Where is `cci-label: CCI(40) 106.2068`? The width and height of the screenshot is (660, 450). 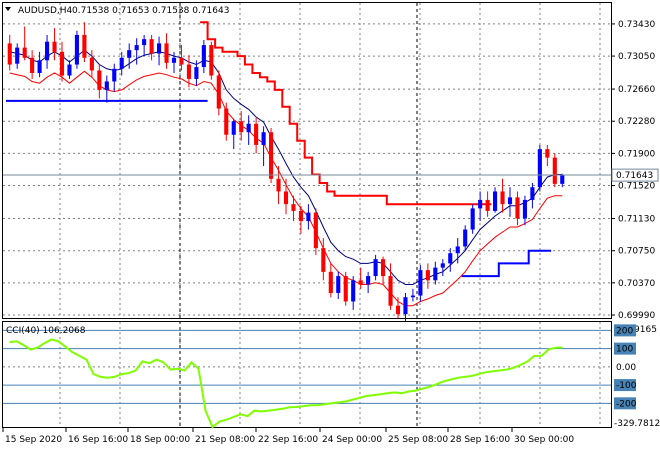
cci-label: CCI(40) 106.2068 is located at coordinates (46, 331).